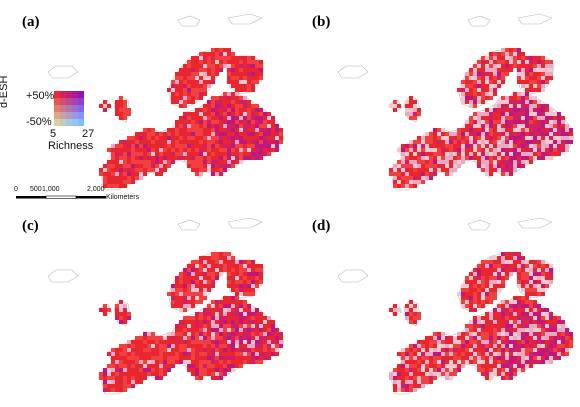 The width and height of the screenshot is (580, 407). I want to click on legend-cell, so click(63, 115).